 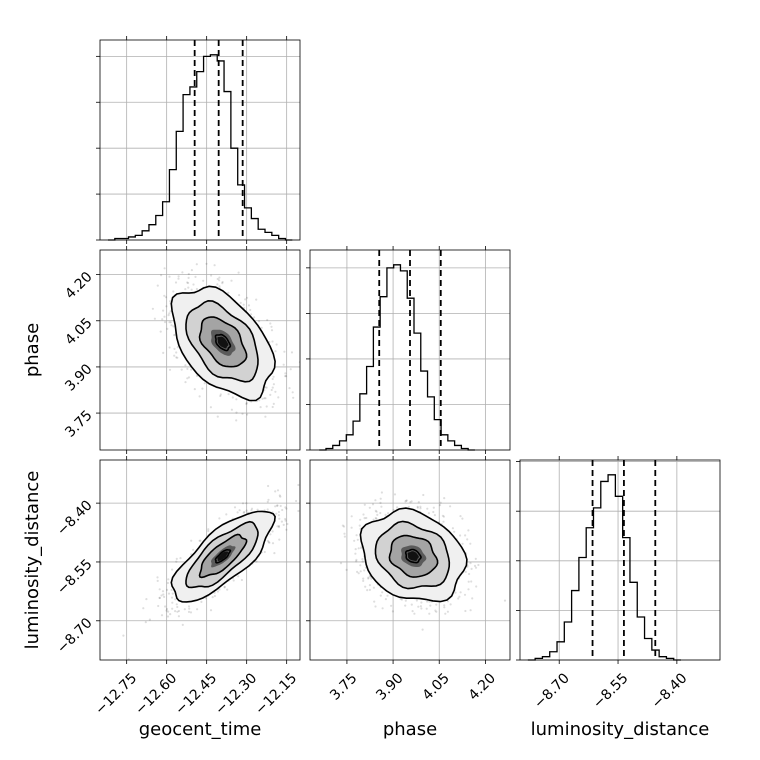 I want to click on histogram-step-luminosity-distance, so click(x=604, y=567).